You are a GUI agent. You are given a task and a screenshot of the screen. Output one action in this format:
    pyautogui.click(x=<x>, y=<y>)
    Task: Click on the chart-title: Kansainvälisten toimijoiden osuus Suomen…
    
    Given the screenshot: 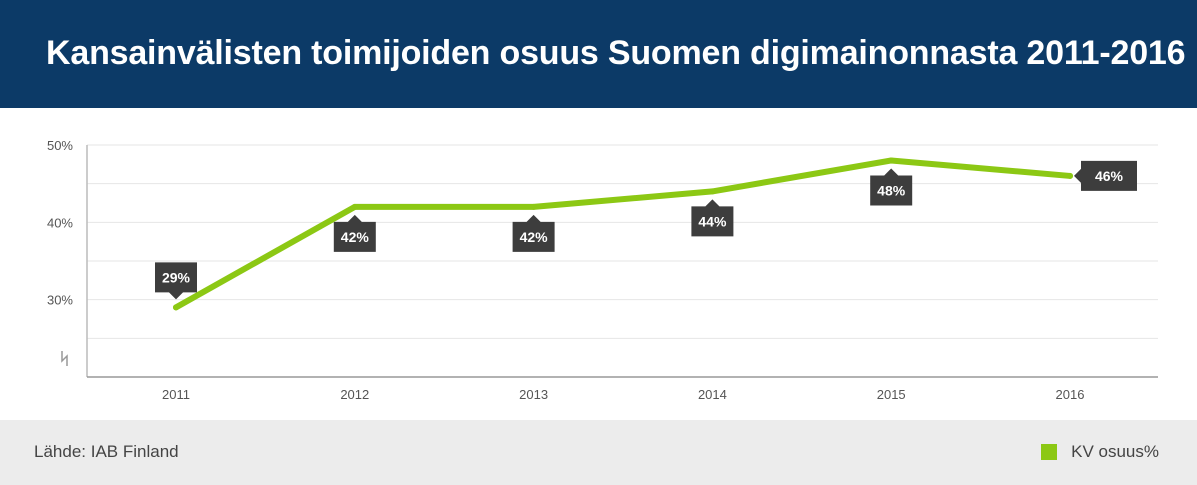 What is the action you would take?
    pyautogui.click(x=616, y=53)
    